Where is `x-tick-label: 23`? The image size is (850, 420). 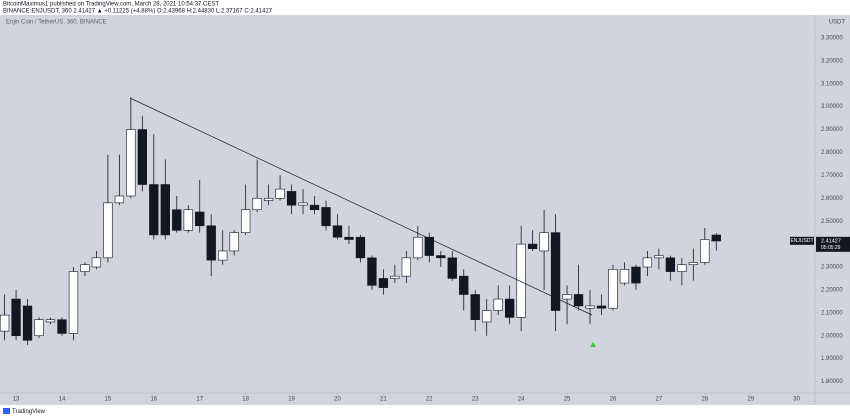 x-tick-label: 23 is located at coordinates (475, 400).